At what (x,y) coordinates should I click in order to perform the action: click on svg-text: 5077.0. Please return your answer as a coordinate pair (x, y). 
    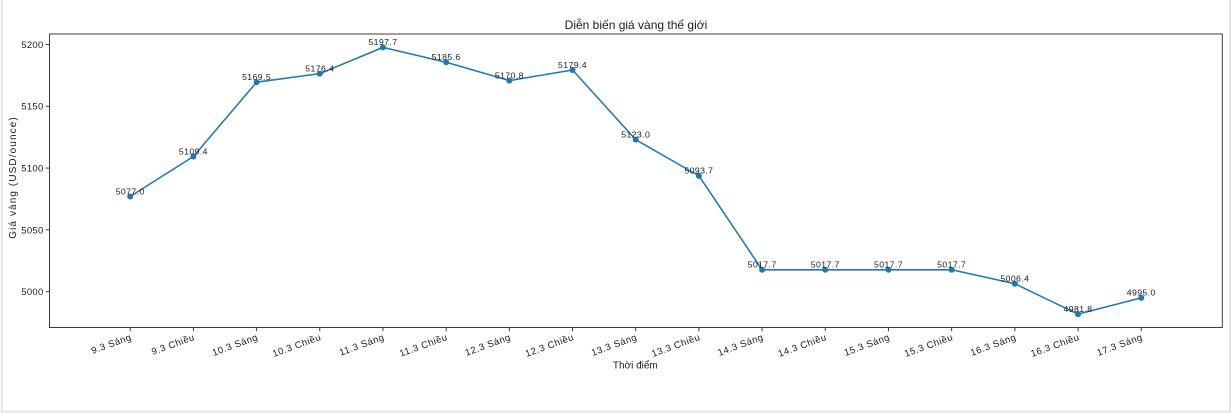
    Looking at the image, I should click on (130, 191).